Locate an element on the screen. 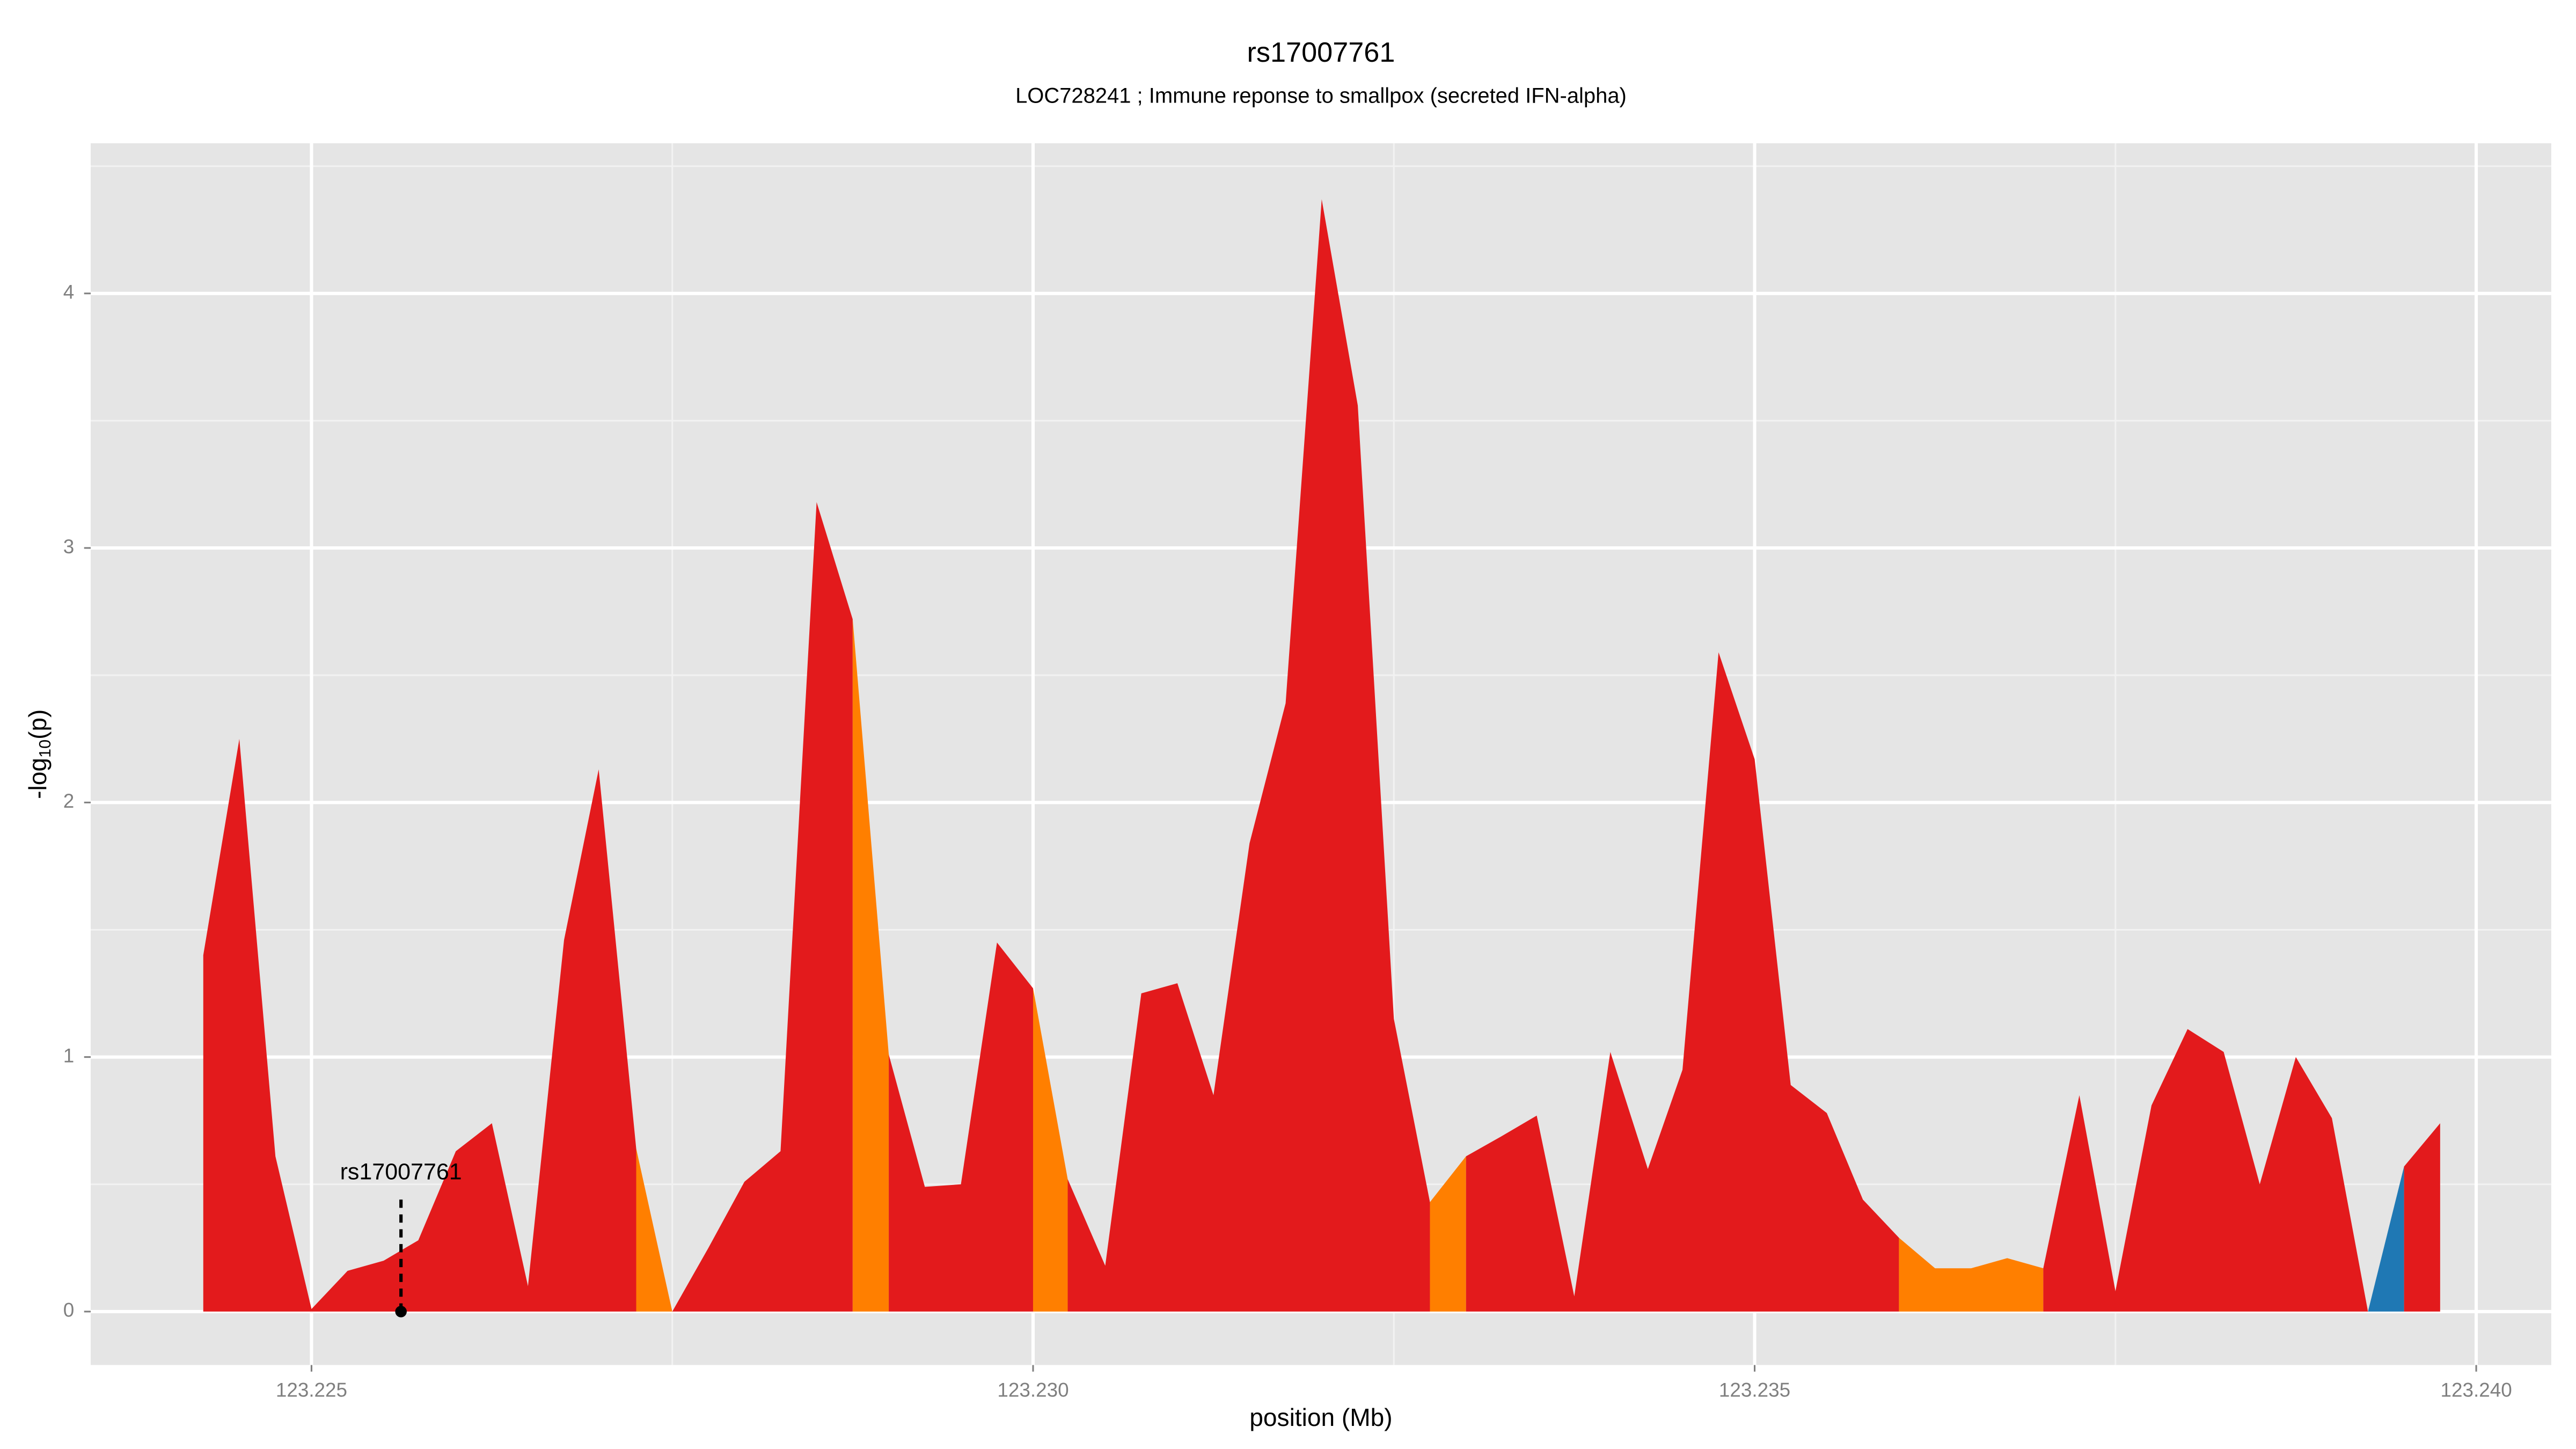 This screenshot has height=1449, width=2576. y-tick-label: 3 is located at coordinates (69, 547).